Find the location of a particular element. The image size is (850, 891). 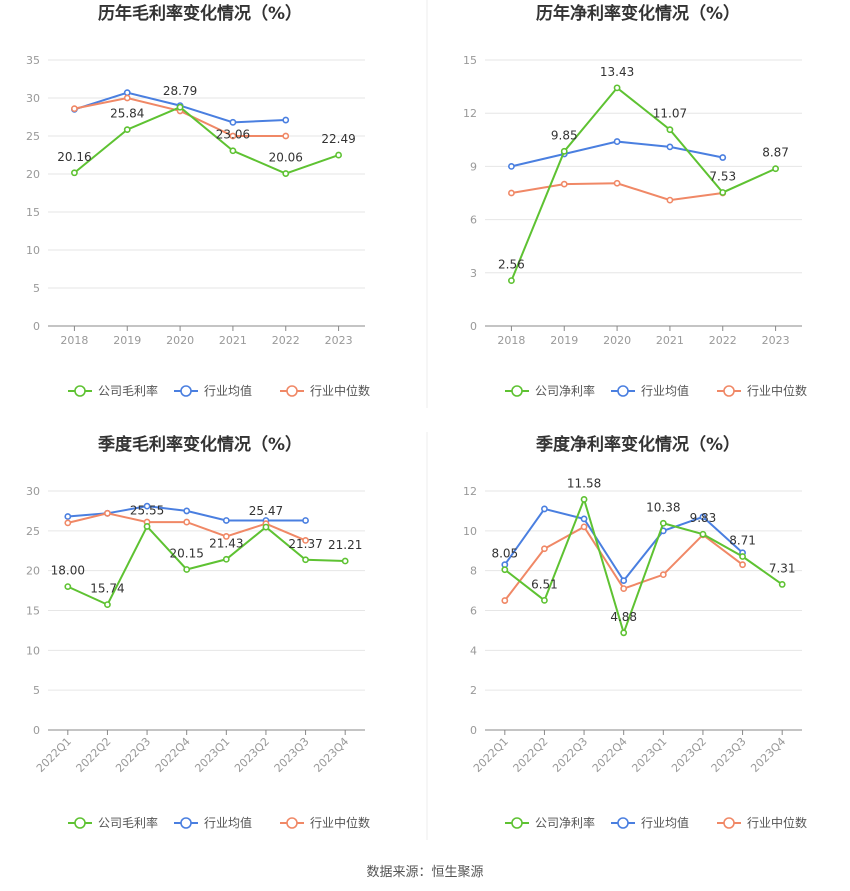

y-tick-label: 4 is located at coordinates (473, 650).